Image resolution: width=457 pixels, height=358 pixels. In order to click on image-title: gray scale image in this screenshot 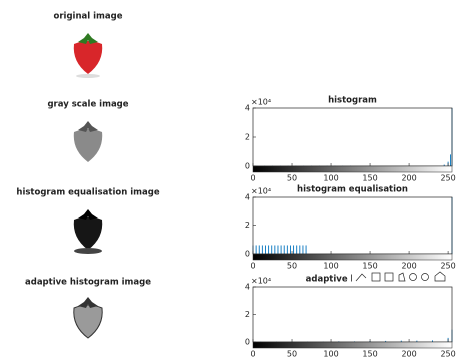, I will do `click(87, 105)`.